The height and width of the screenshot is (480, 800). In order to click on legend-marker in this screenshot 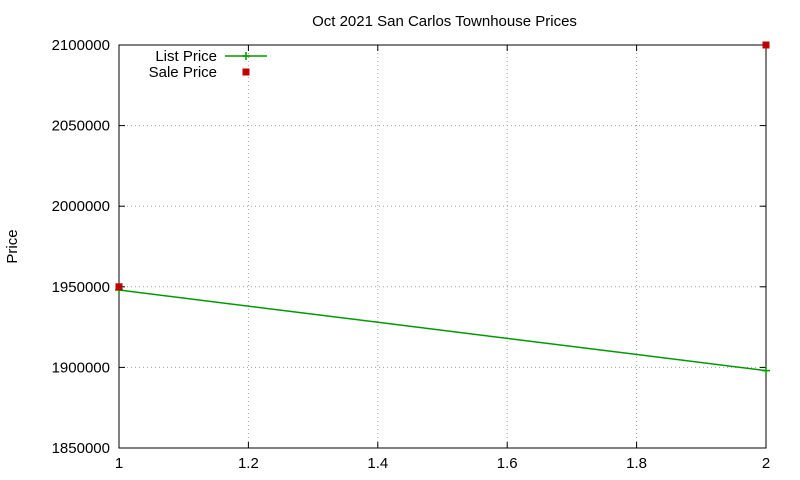, I will do `click(246, 56)`.